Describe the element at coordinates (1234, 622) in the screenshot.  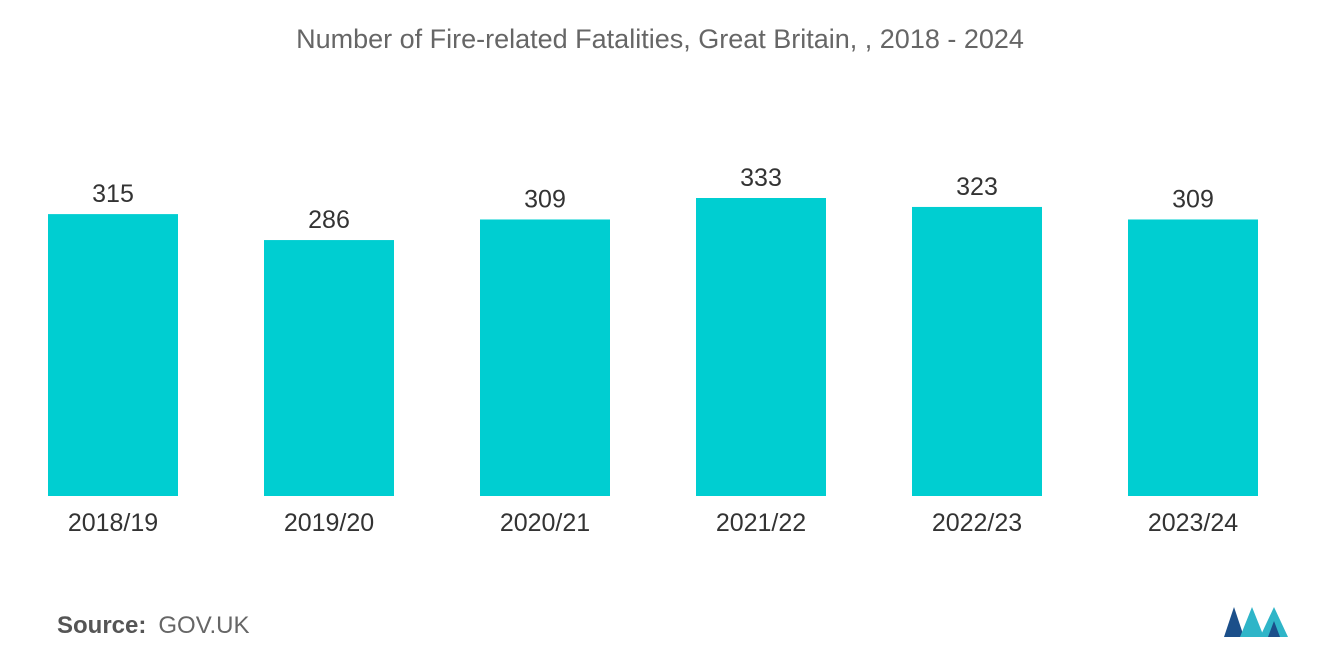
I see `logo-shape-left` at that location.